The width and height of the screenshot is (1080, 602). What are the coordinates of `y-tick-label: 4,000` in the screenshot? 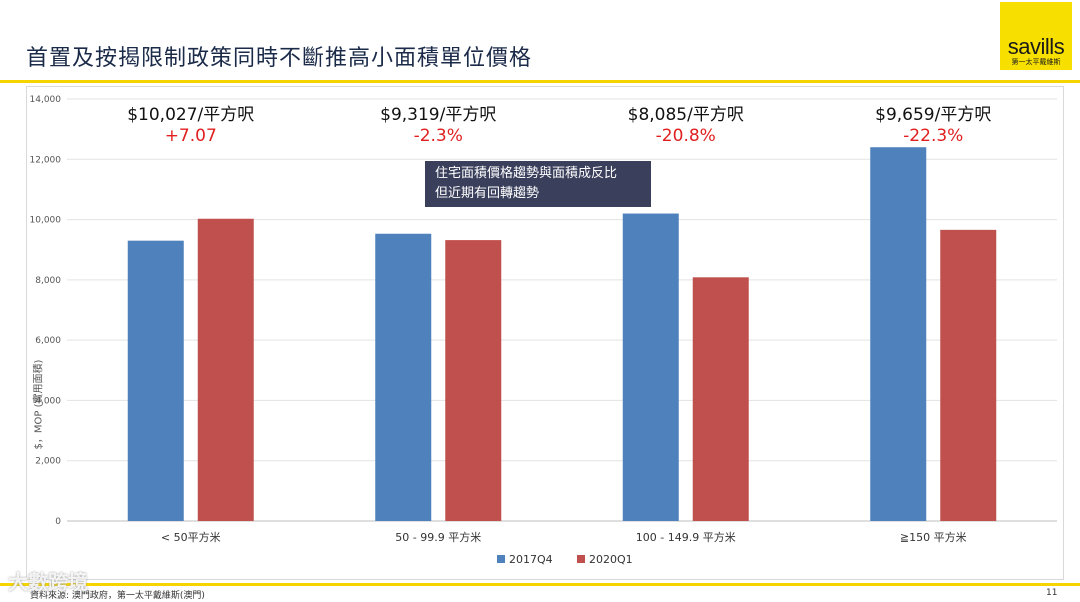 It's located at (48, 401).